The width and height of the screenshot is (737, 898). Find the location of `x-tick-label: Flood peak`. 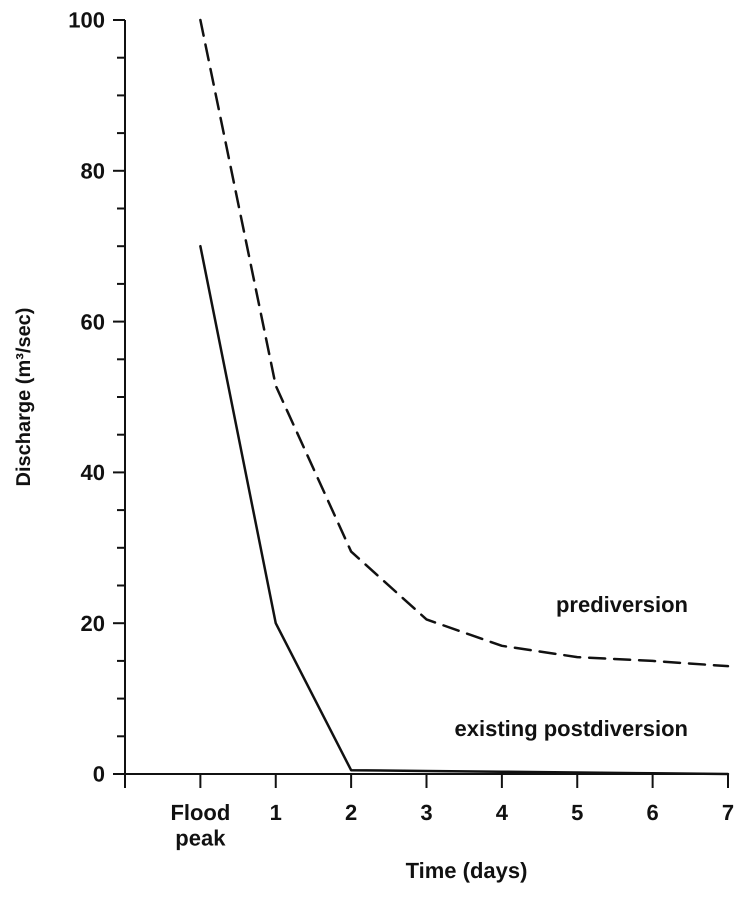

x-tick-label: Flood peak is located at coordinates (200, 825).